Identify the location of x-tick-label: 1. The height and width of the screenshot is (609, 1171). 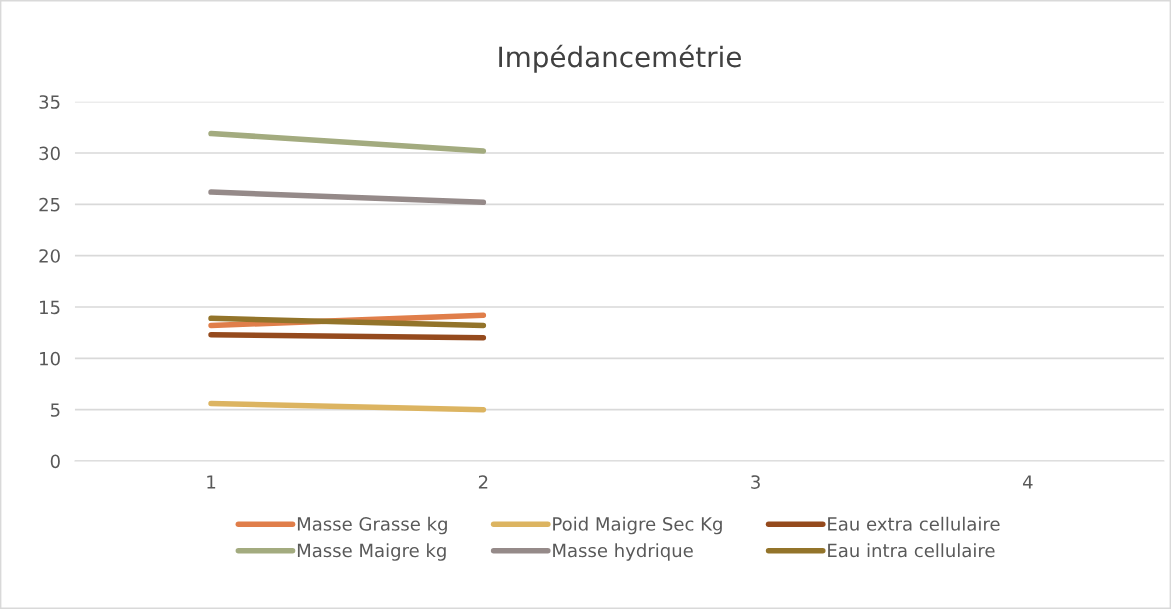
(211, 482).